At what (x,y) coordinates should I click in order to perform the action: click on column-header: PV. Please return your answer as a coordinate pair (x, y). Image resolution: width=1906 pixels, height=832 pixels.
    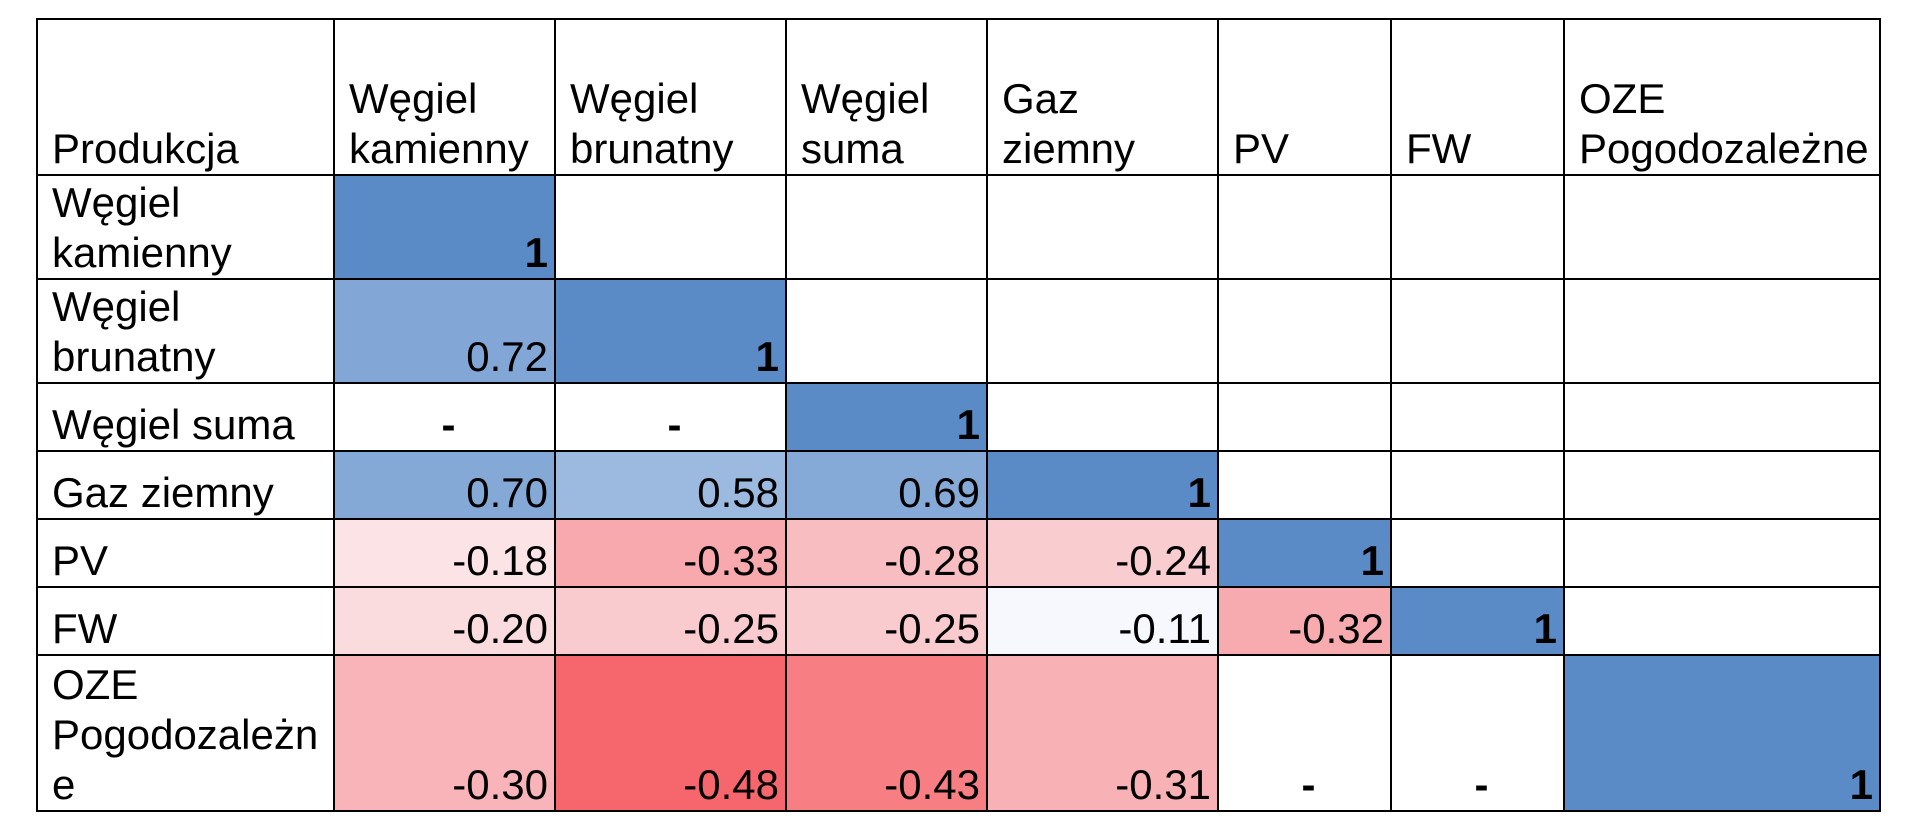
    Looking at the image, I should click on (1304, 97).